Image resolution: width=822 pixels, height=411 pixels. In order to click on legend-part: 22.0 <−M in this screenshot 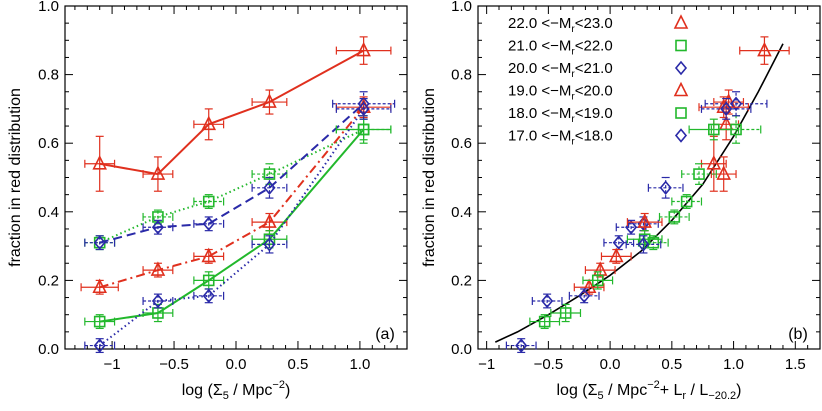, I will do `click(539, 23)`.